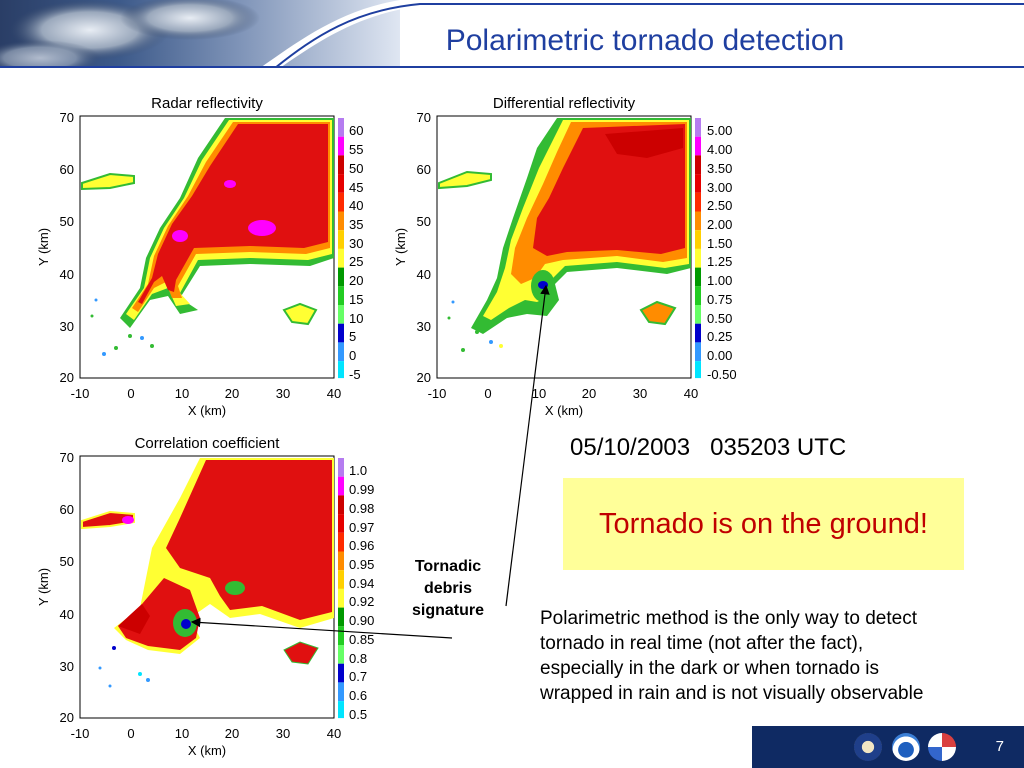 The height and width of the screenshot is (768, 1024). Describe the element at coordinates (719, 168) in the screenshot. I see `colorbar-label: 3.50` at that location.